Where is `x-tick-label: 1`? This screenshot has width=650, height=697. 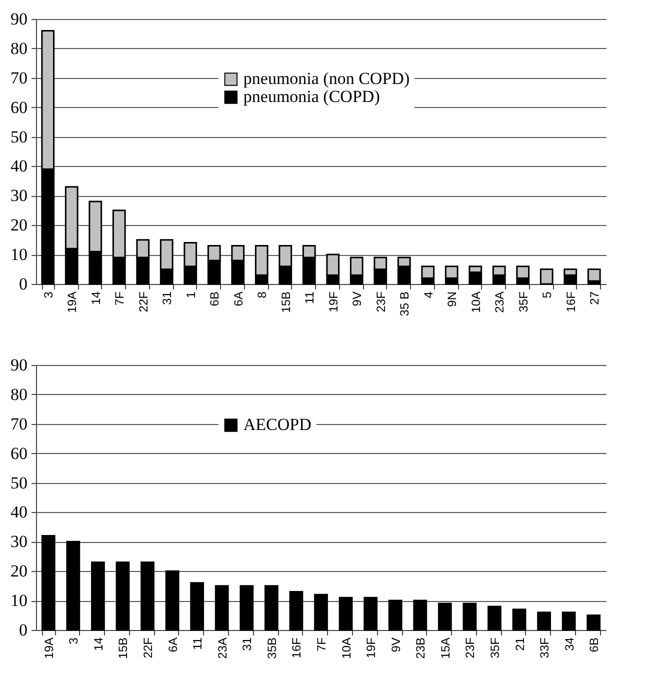
x-tick-label: 1 is located at coordinates (191, 294).